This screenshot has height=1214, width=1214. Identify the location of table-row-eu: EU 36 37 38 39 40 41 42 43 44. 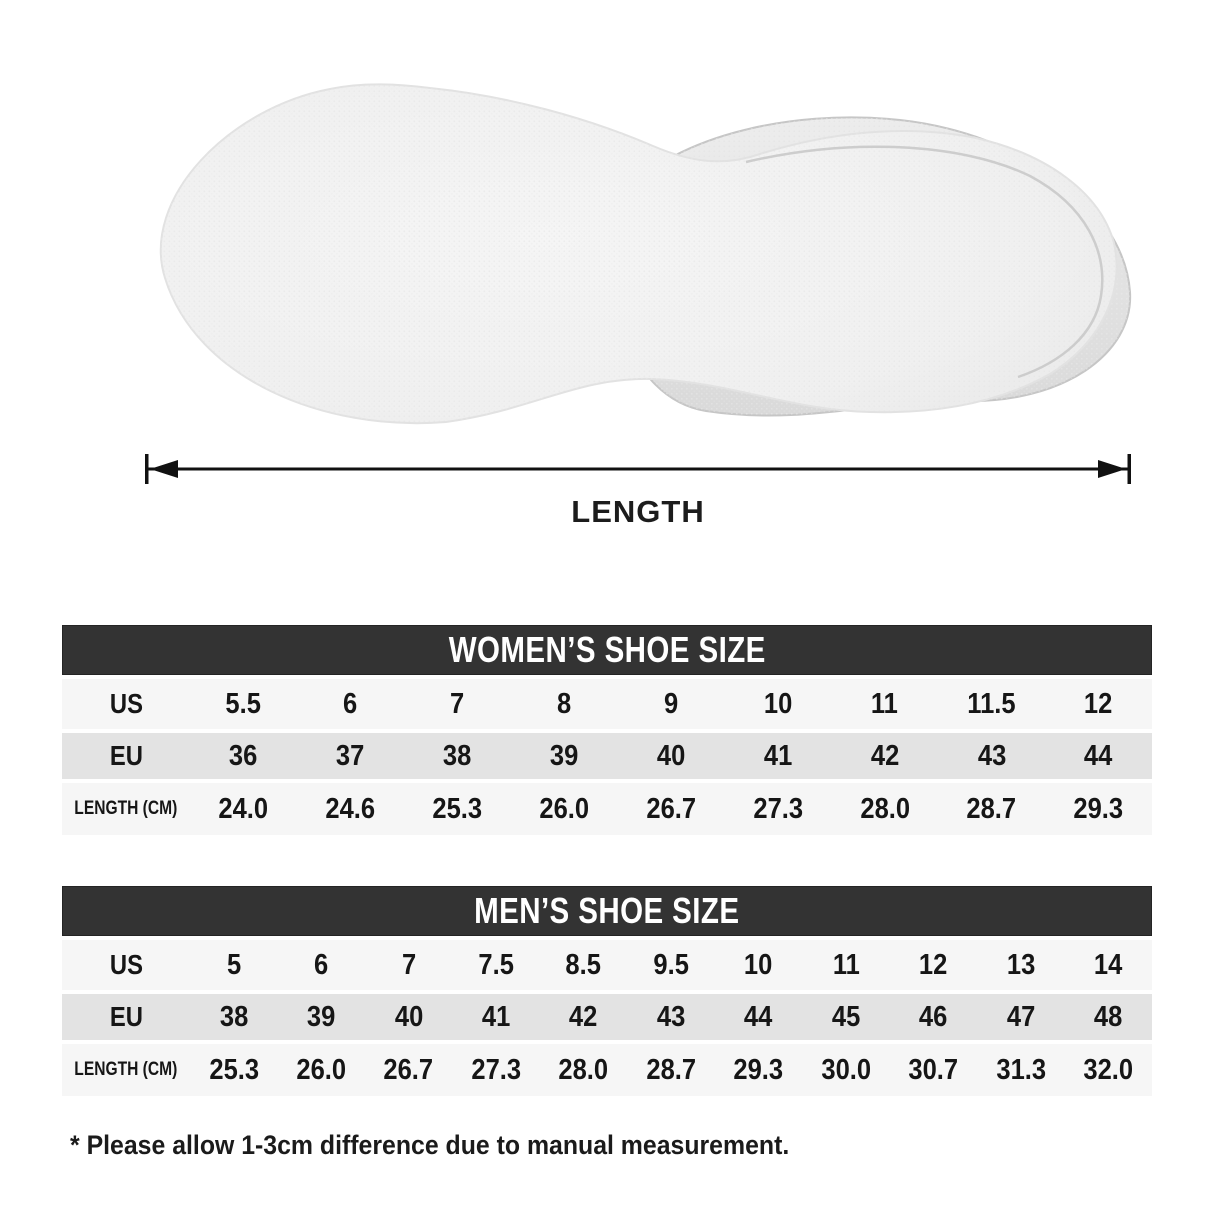
(607, 756).